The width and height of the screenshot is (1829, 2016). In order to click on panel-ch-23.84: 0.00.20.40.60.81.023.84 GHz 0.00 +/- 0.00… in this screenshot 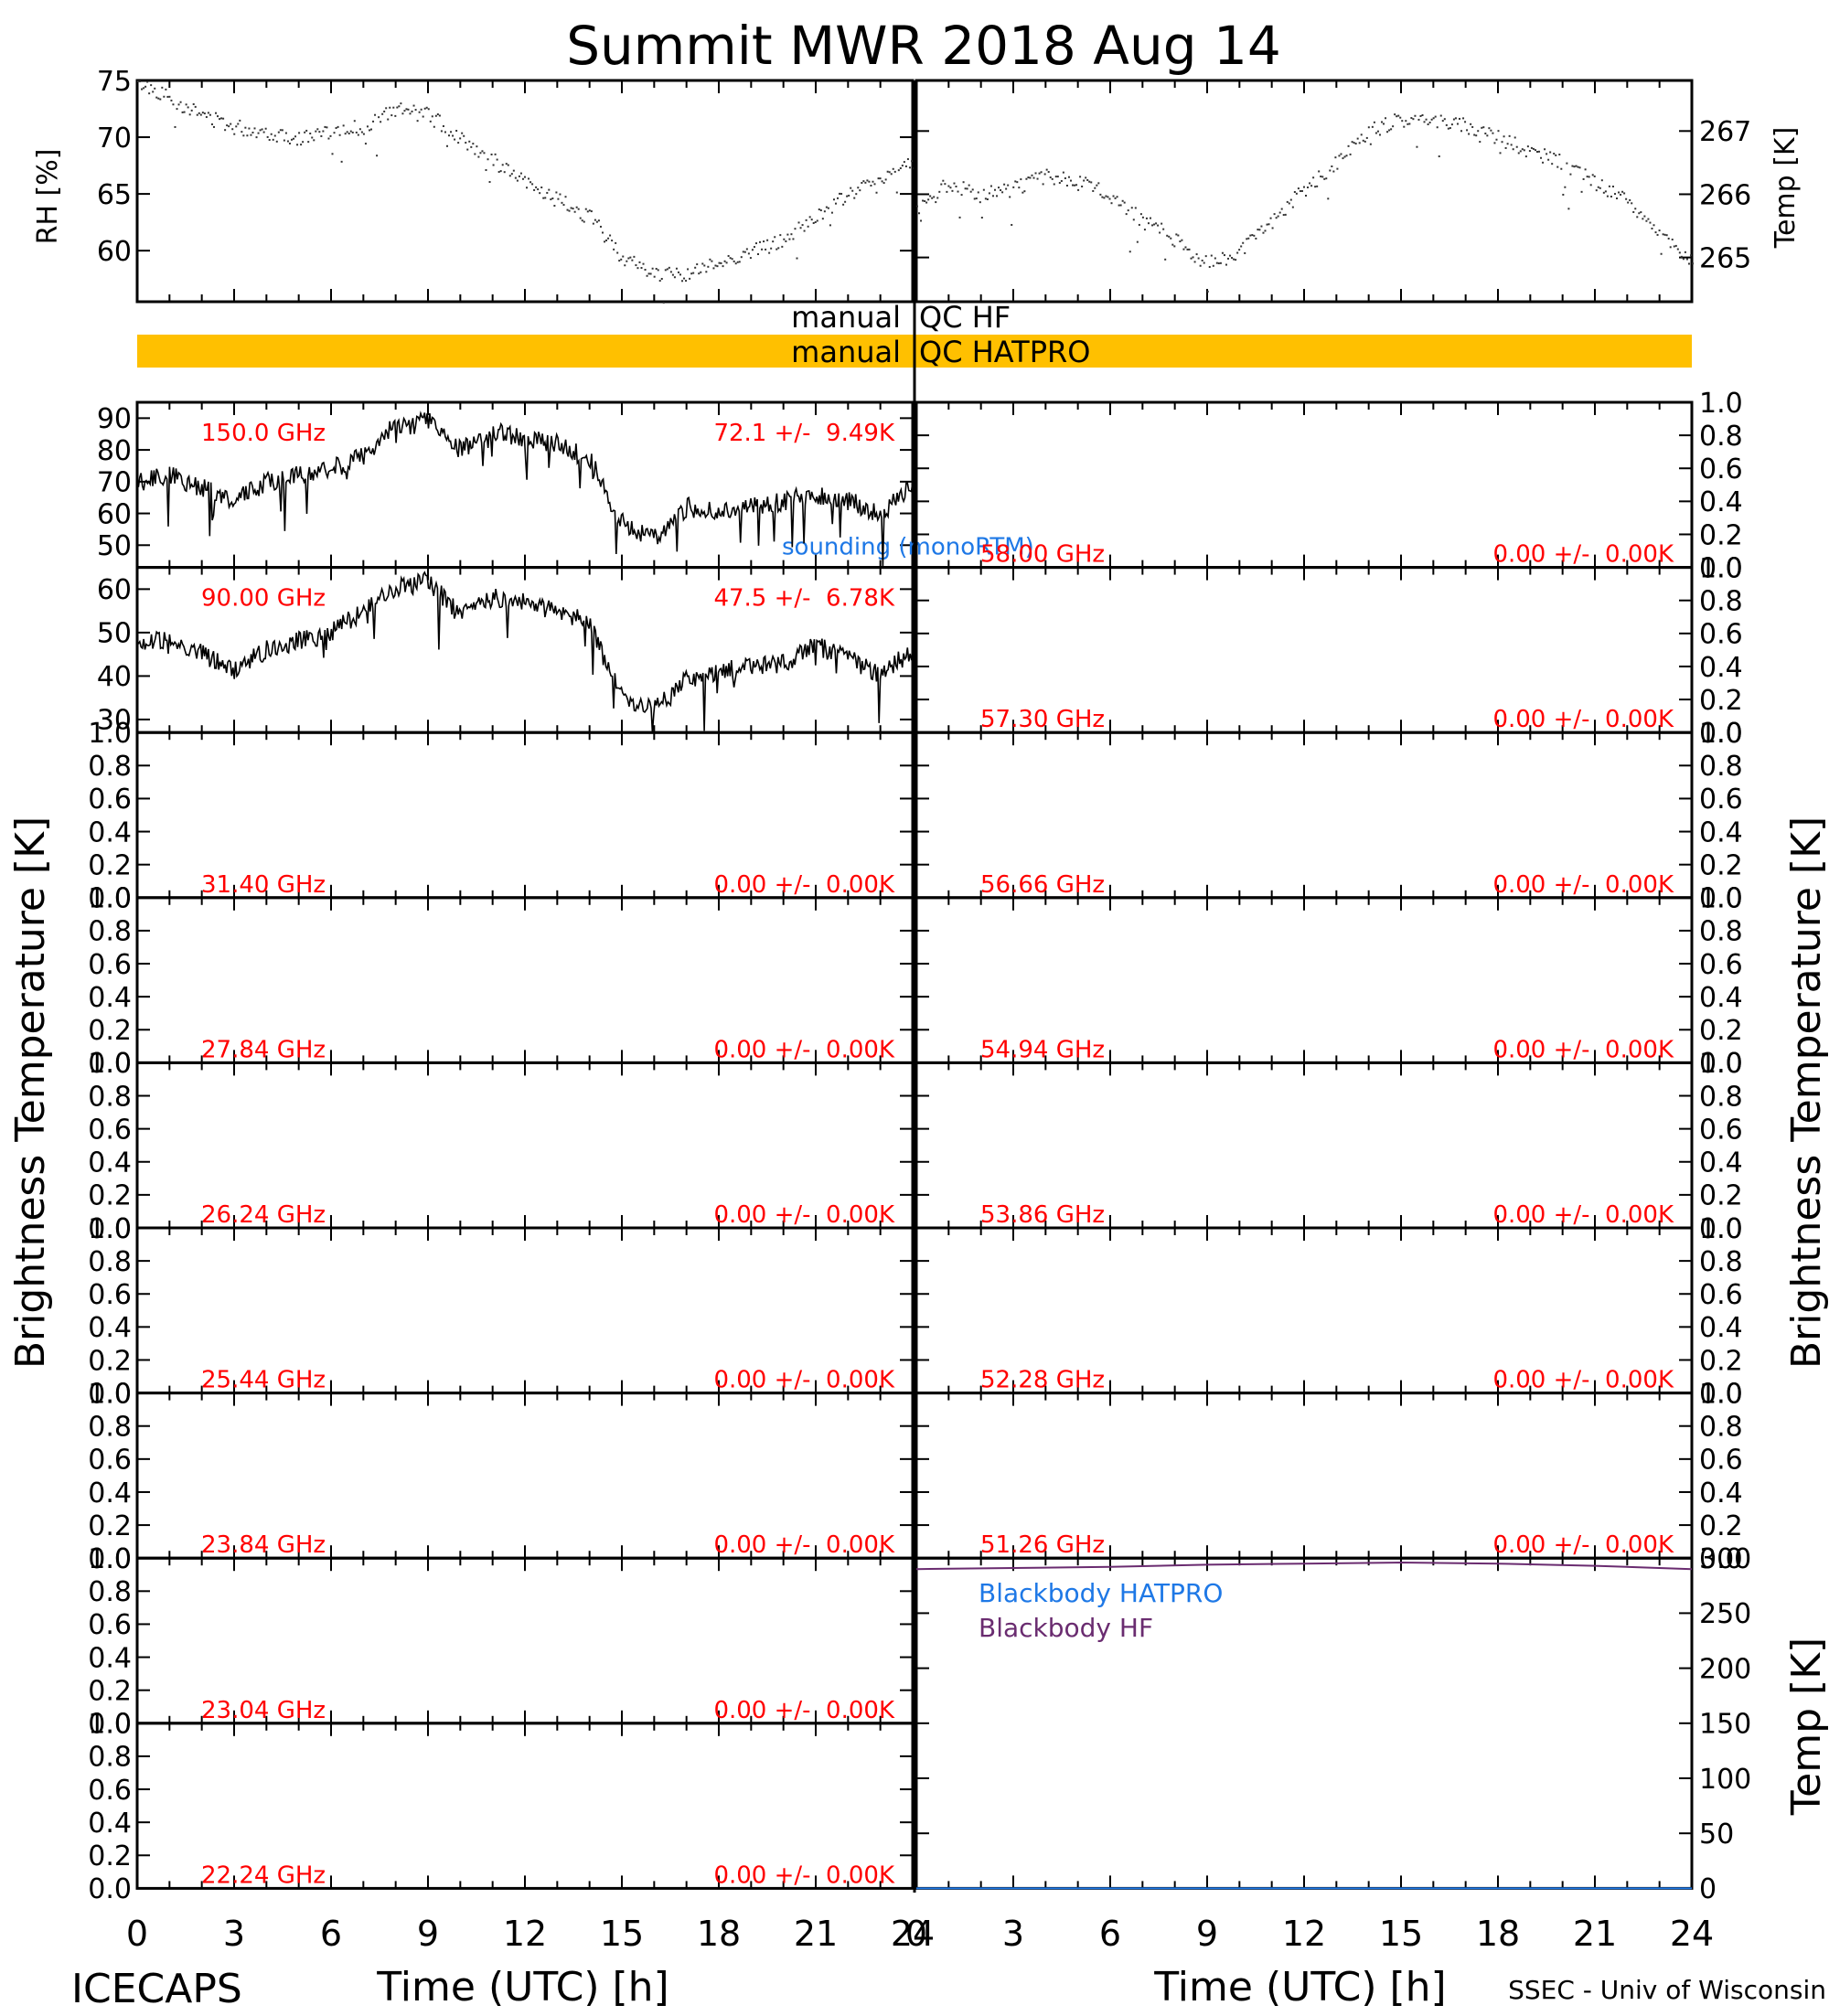, I will do `click(501, 1476)`.